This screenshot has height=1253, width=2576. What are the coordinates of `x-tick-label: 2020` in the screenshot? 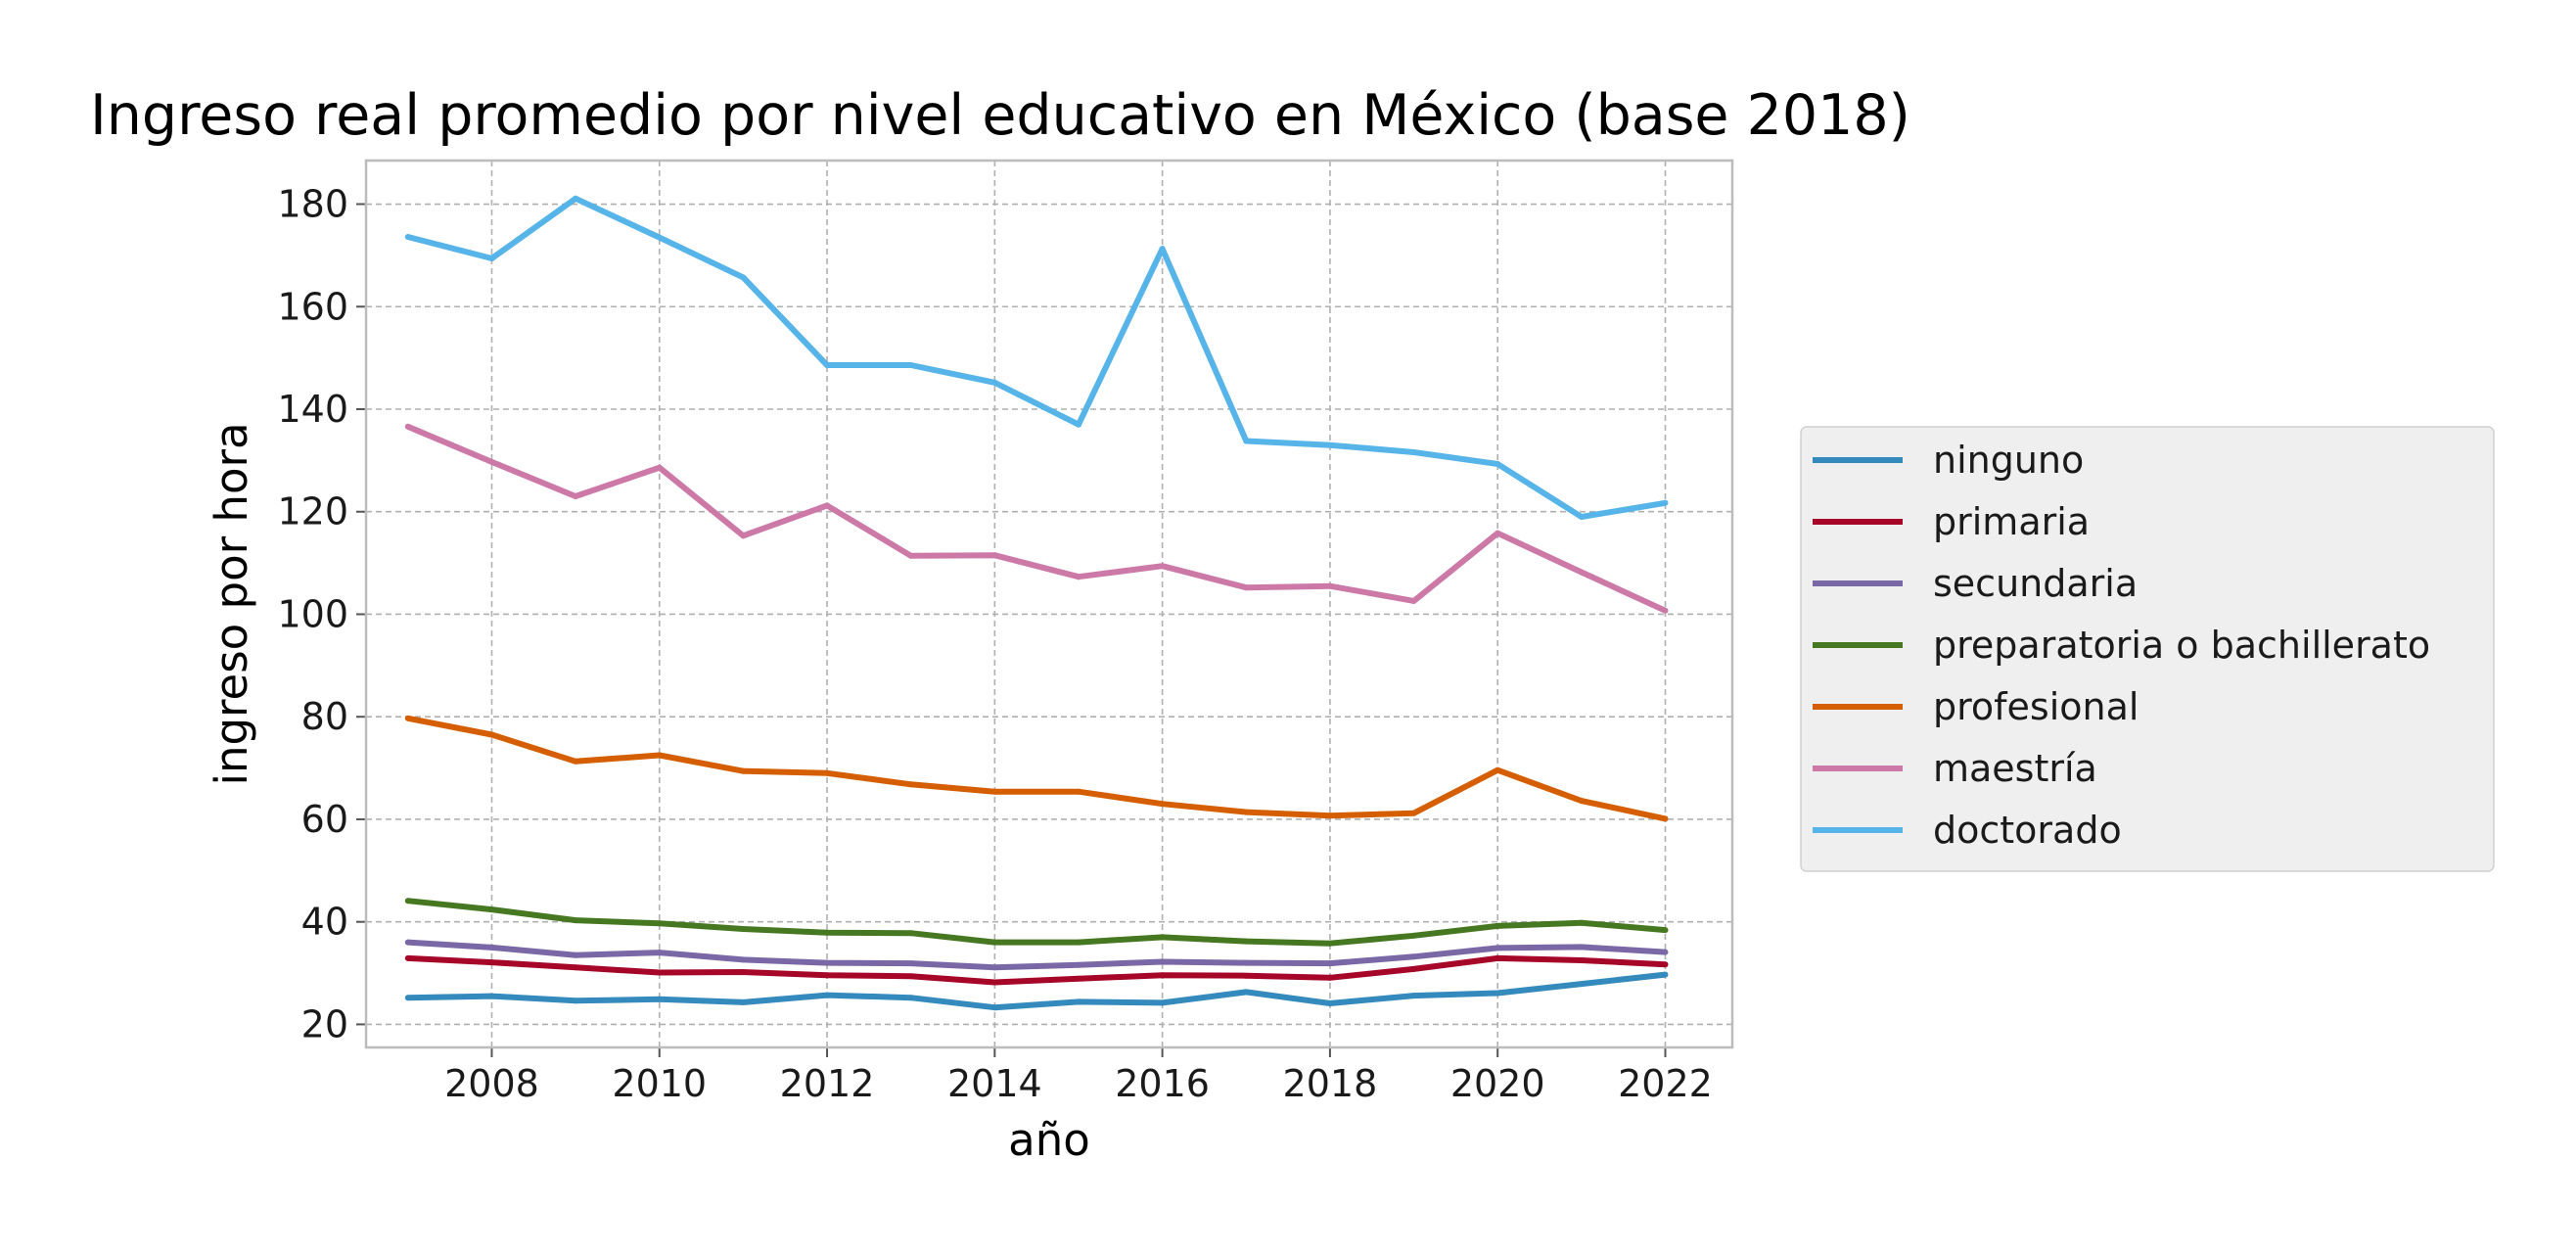 It's located at (1497, 1083).